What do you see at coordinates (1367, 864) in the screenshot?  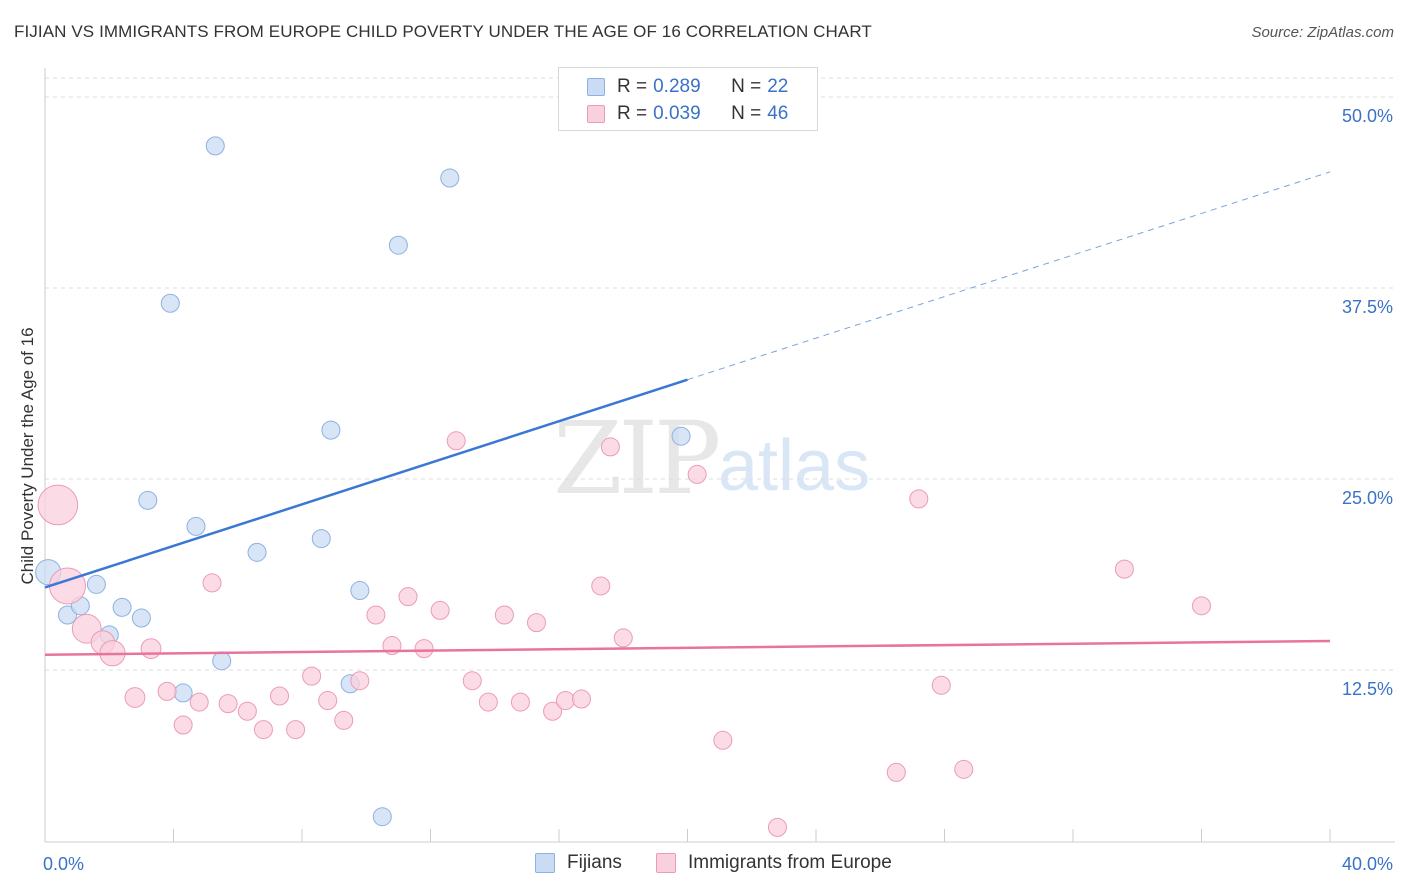 I see `x-tick-label-max: 40.0%` at bounding box center [1367, 864].